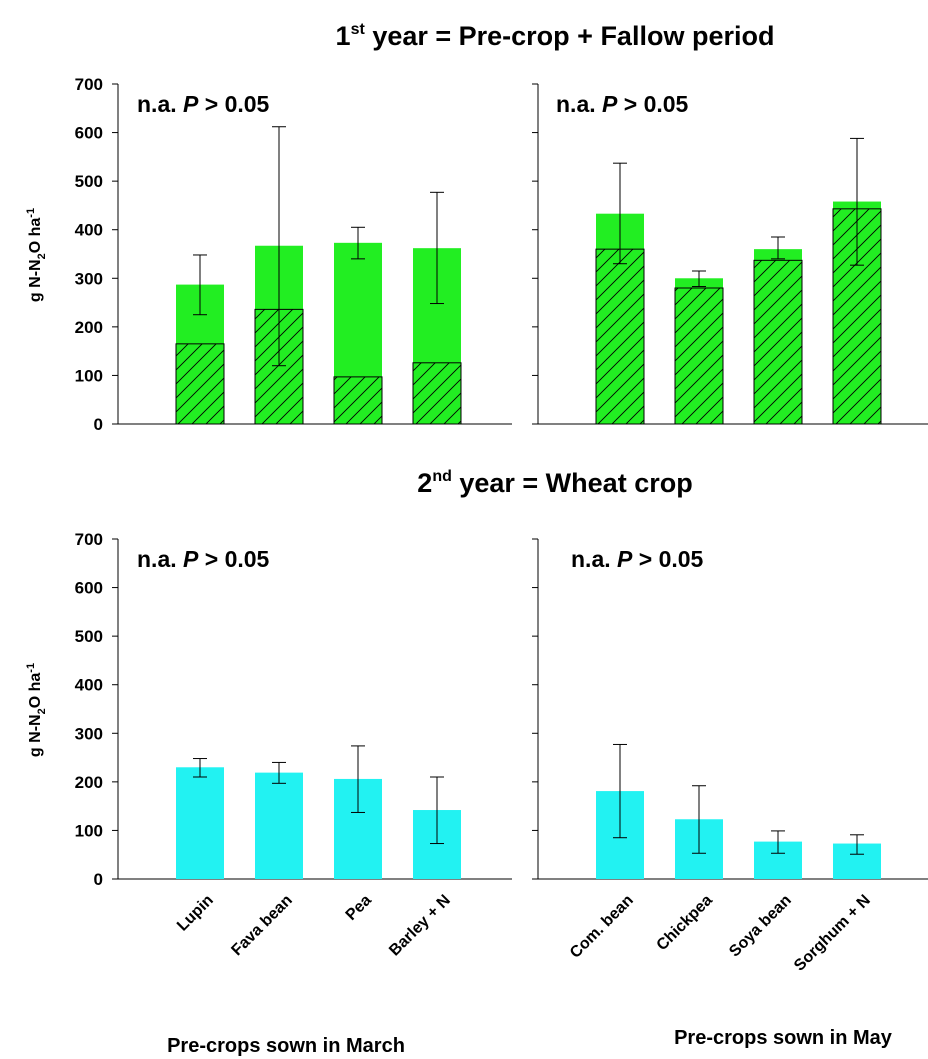  I want to click on x-tick-label: Chickpea, so click(685, 923).